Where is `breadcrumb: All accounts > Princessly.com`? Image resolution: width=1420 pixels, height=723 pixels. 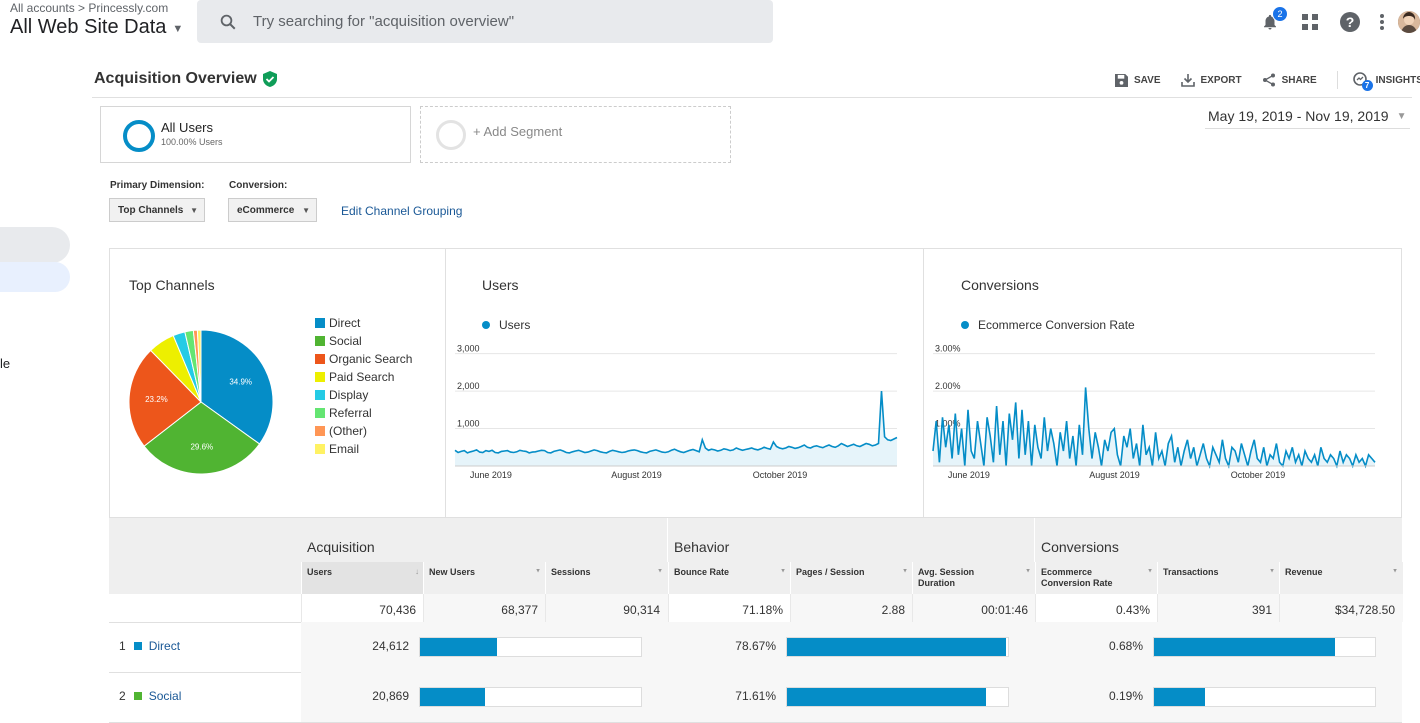 breadcrumb: All accounts > Princessly.com is located at coordinates (89, 8).